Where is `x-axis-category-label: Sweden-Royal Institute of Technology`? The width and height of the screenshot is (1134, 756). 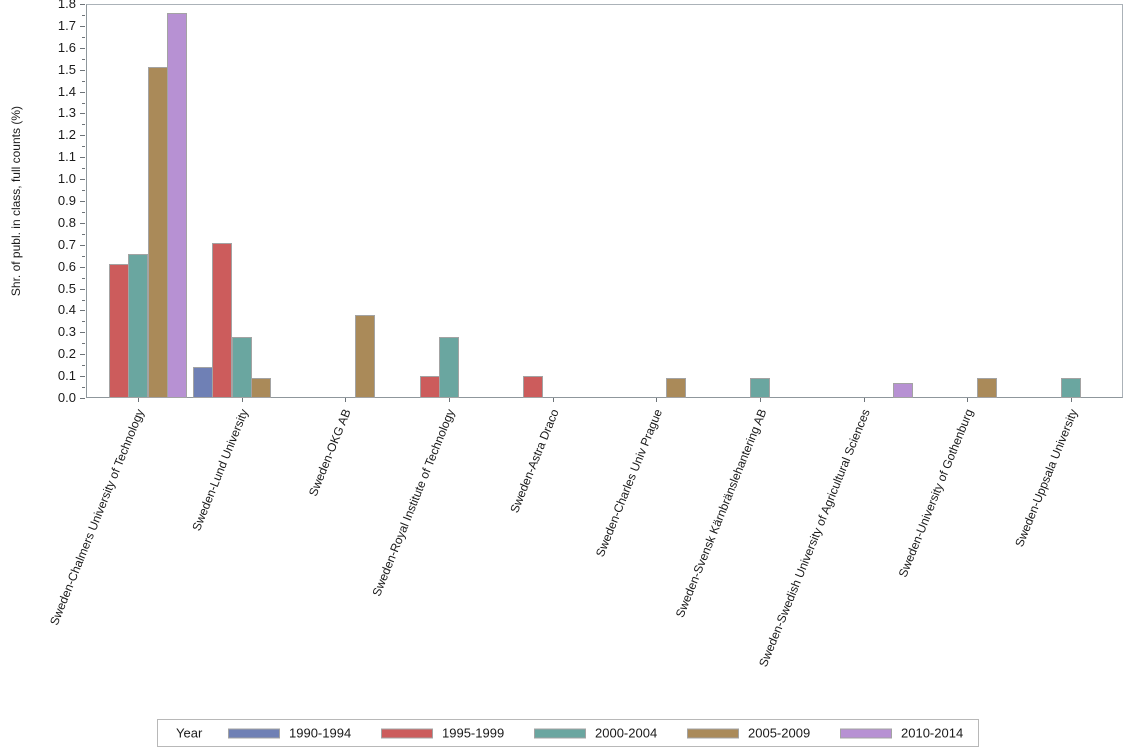 x-axis-category-label: Sweden-Royal Institute of Technology is located at coordinates (413, 503).